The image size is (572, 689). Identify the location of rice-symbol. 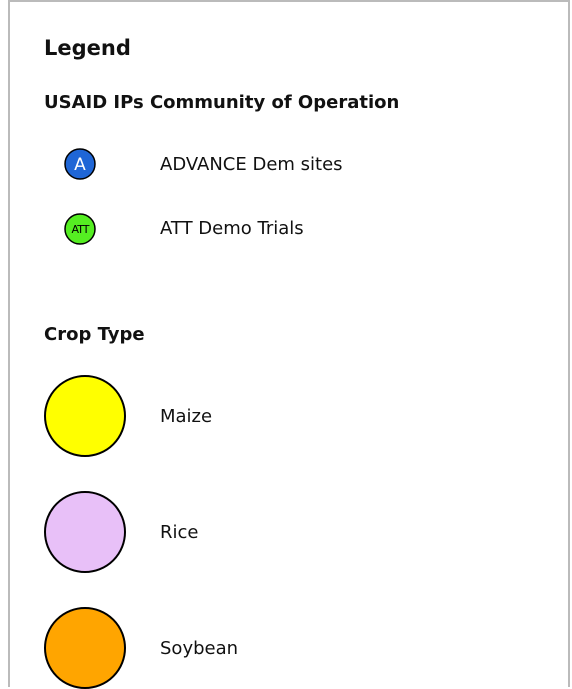
(85, 532).